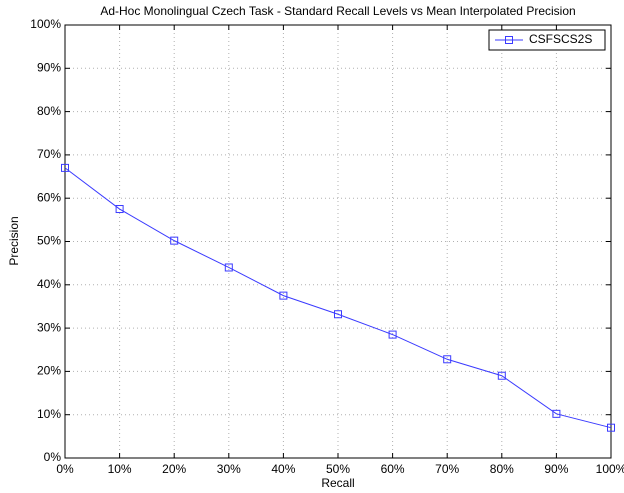  What do you see at coordinates (338, 469) in the screenshot?
I see `x-tick-label: 50%` at bounding box center [338, 469].